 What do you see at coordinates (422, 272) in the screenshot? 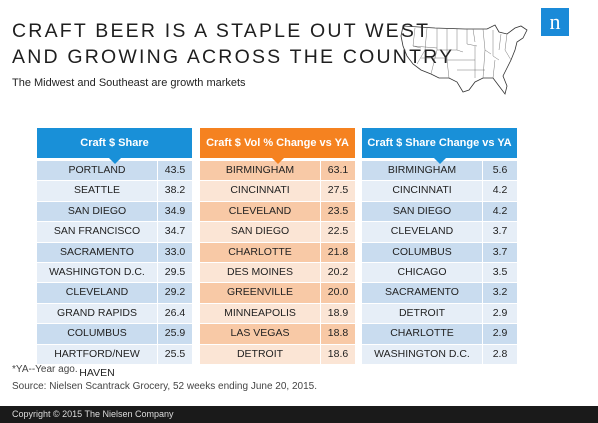
I see `city-name: CHICAGO` at bounding box center [422, 272].